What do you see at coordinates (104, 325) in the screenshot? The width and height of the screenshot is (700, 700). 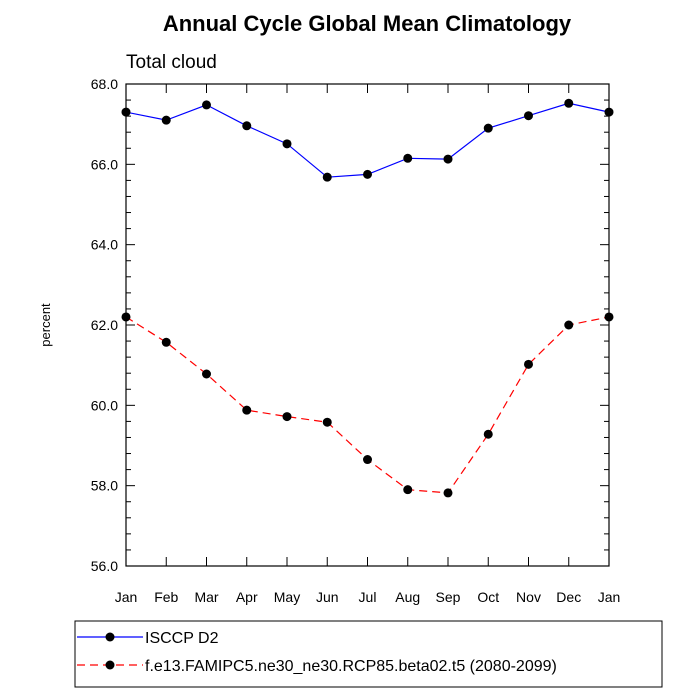 I see `y-tick-label: 62.0` at bounding box center [104, 325].